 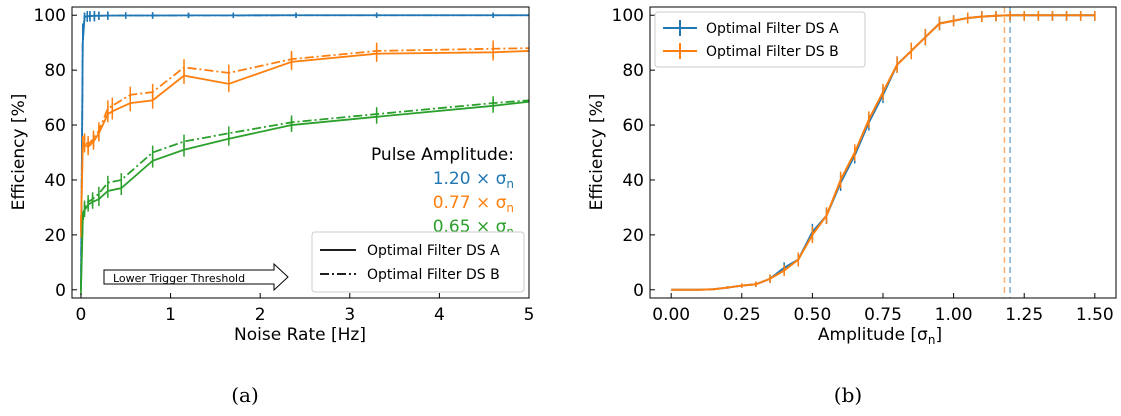 What do you see at coordinates (442, 155) in the screenshot?
I see `pulse-amplitude-title: Pulse Amplitude:` at bounding box center [442, 155].